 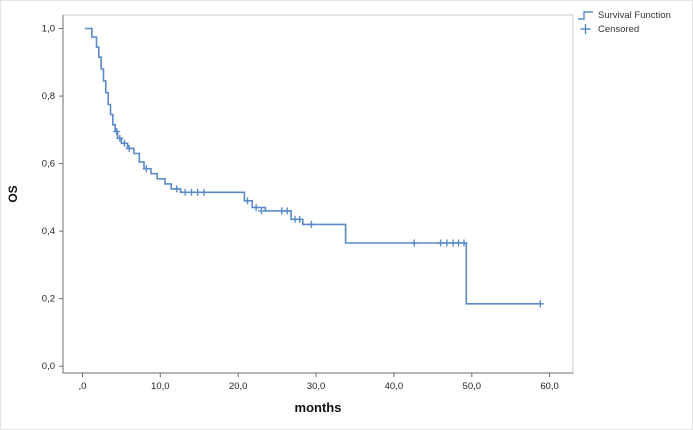 What do you see at coordinates (624, 22) in the screenshot?
I see `legend: Survival Function Censored` at bounding box center [624, 22].